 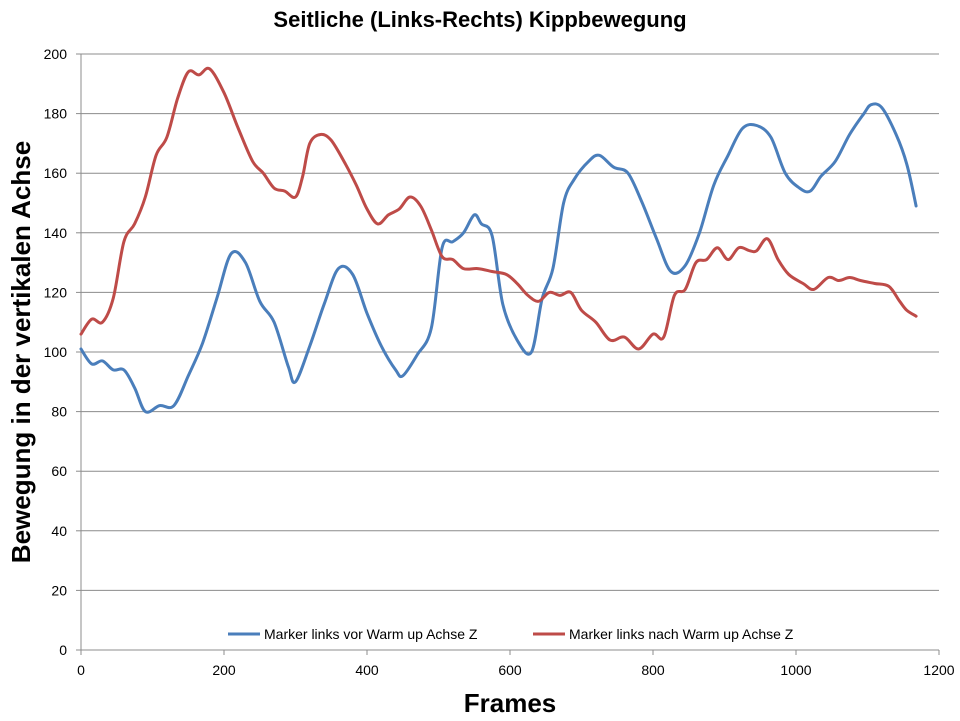 What do you see at coordinates (479, 19) in the screenshot?
I see `chart-title: Seitliche (Links-Rechts) Kippbewegung` at bounding box center [479, 19].